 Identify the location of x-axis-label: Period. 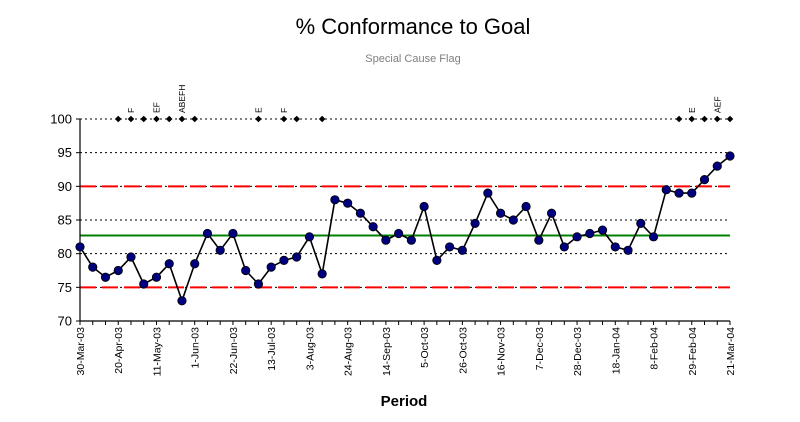
(404, 401).